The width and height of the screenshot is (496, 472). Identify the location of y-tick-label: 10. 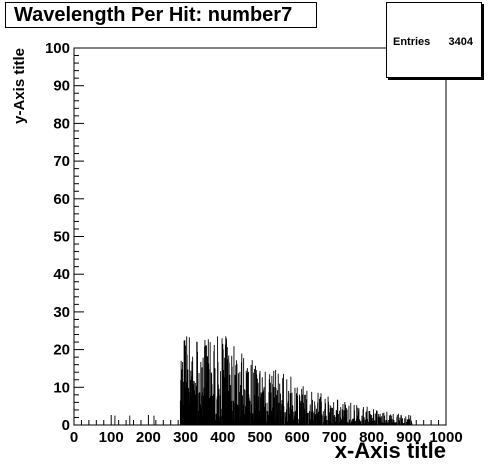
(61, 387).